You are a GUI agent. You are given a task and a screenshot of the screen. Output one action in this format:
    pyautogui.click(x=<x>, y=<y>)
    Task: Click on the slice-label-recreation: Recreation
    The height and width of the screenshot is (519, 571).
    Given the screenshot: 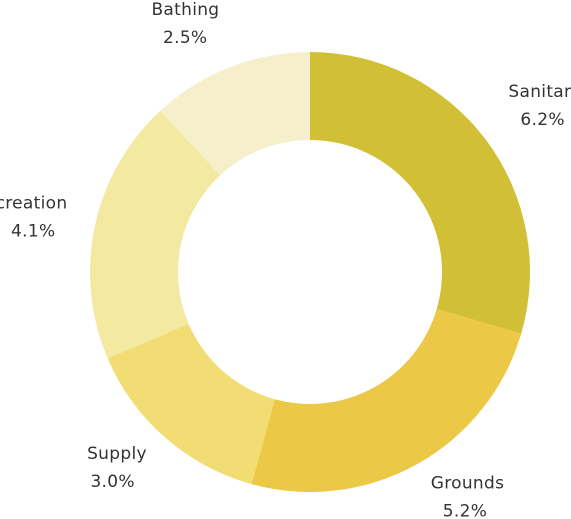 What is the action you would take?
    pyautogui.click(x=33, y=203)
    